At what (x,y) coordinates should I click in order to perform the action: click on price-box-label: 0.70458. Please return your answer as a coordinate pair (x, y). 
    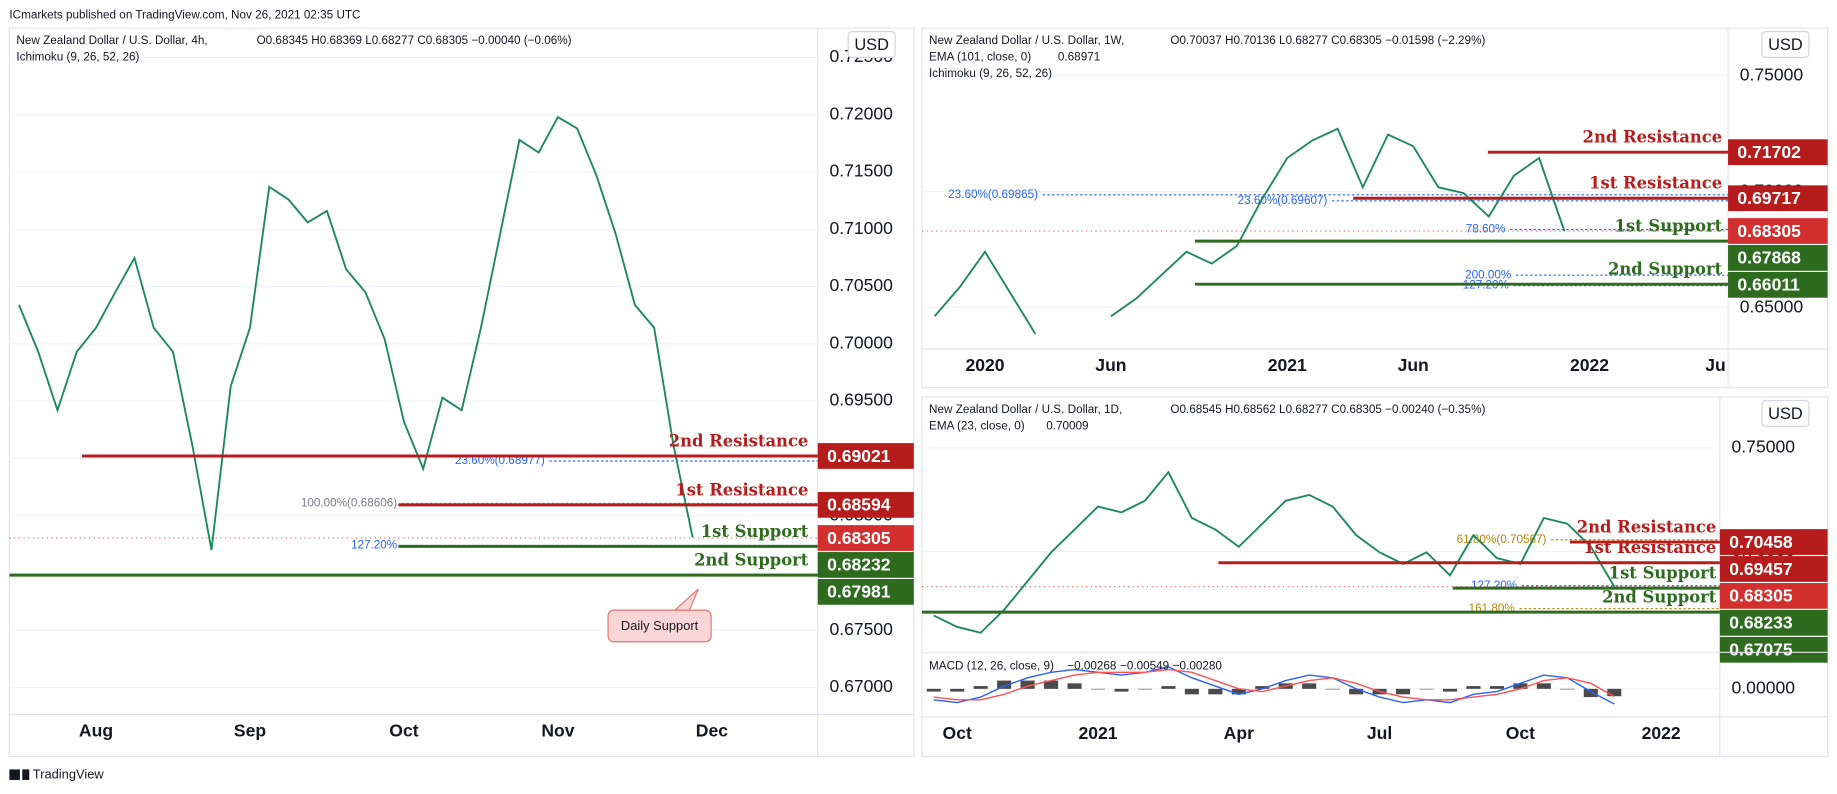
    Looking at the image, I should click on (1761, 542).